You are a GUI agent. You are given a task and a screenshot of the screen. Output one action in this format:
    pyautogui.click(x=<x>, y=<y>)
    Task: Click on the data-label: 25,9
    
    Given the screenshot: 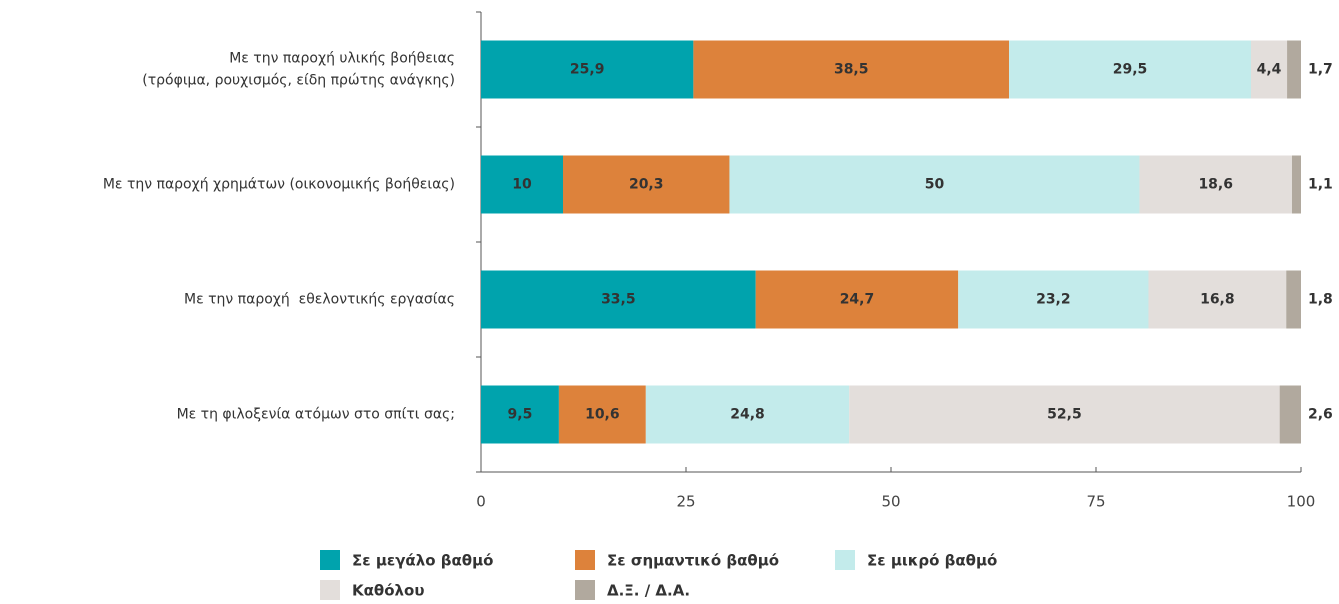 What is the action you would take?
    pyautogui.click(x=587, y=70)
    